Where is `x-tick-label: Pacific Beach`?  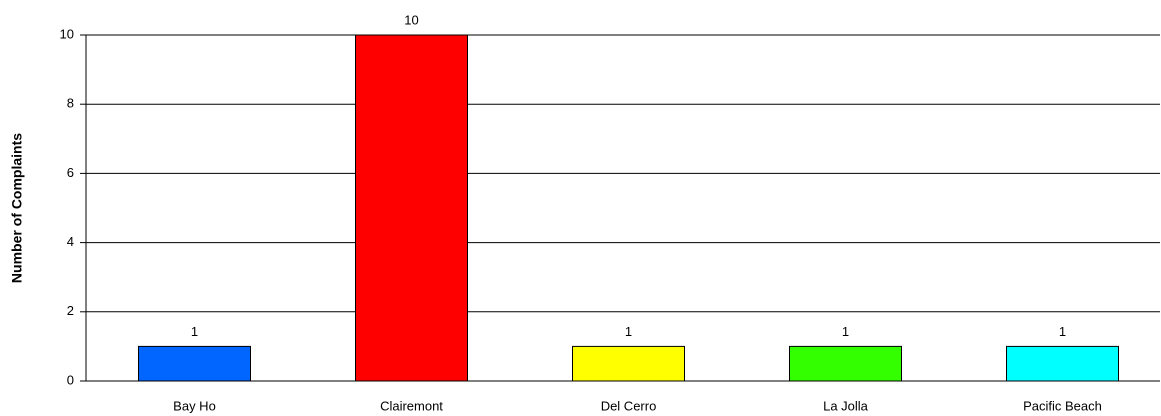
x-tick-label: Pacific Beach is located at coordinates (1062, 405).